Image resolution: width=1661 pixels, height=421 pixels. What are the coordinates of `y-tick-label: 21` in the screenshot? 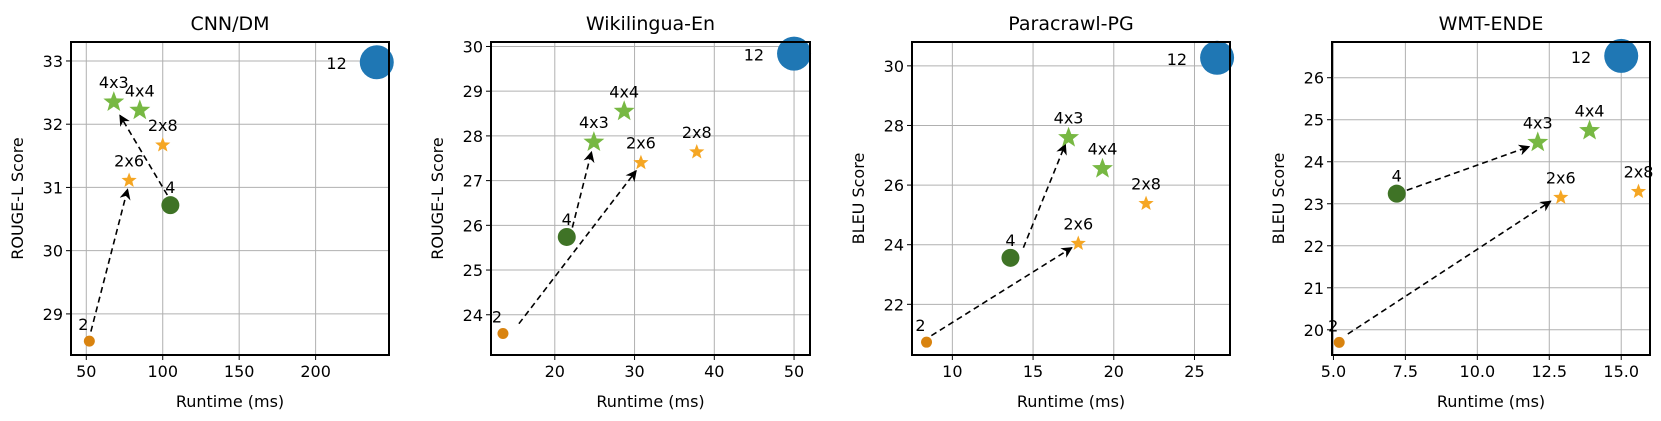 It's located at (1314, 288).